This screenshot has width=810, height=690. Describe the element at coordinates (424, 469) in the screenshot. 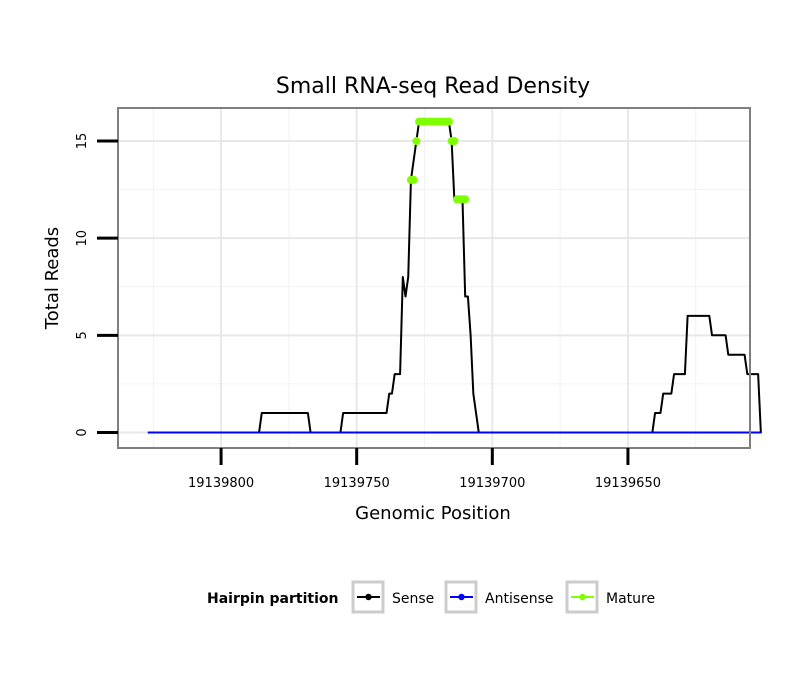

I see `x-axis: 19139800 19139750 19139700 19139650` at that location.